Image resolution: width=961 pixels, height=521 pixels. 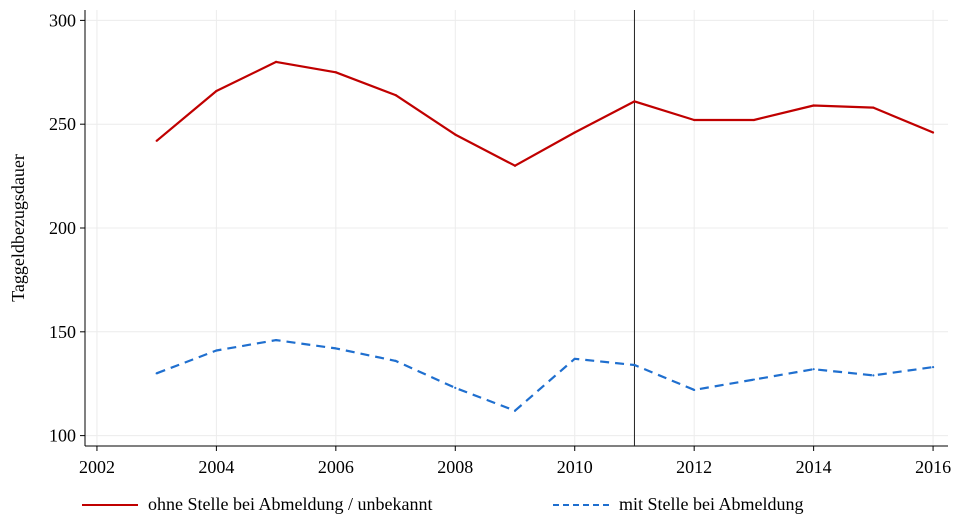 What do you see at coordinates (575, 467) in the screenshot?
I see `x-tick-label: 2010` at bounding box center [575, 467].